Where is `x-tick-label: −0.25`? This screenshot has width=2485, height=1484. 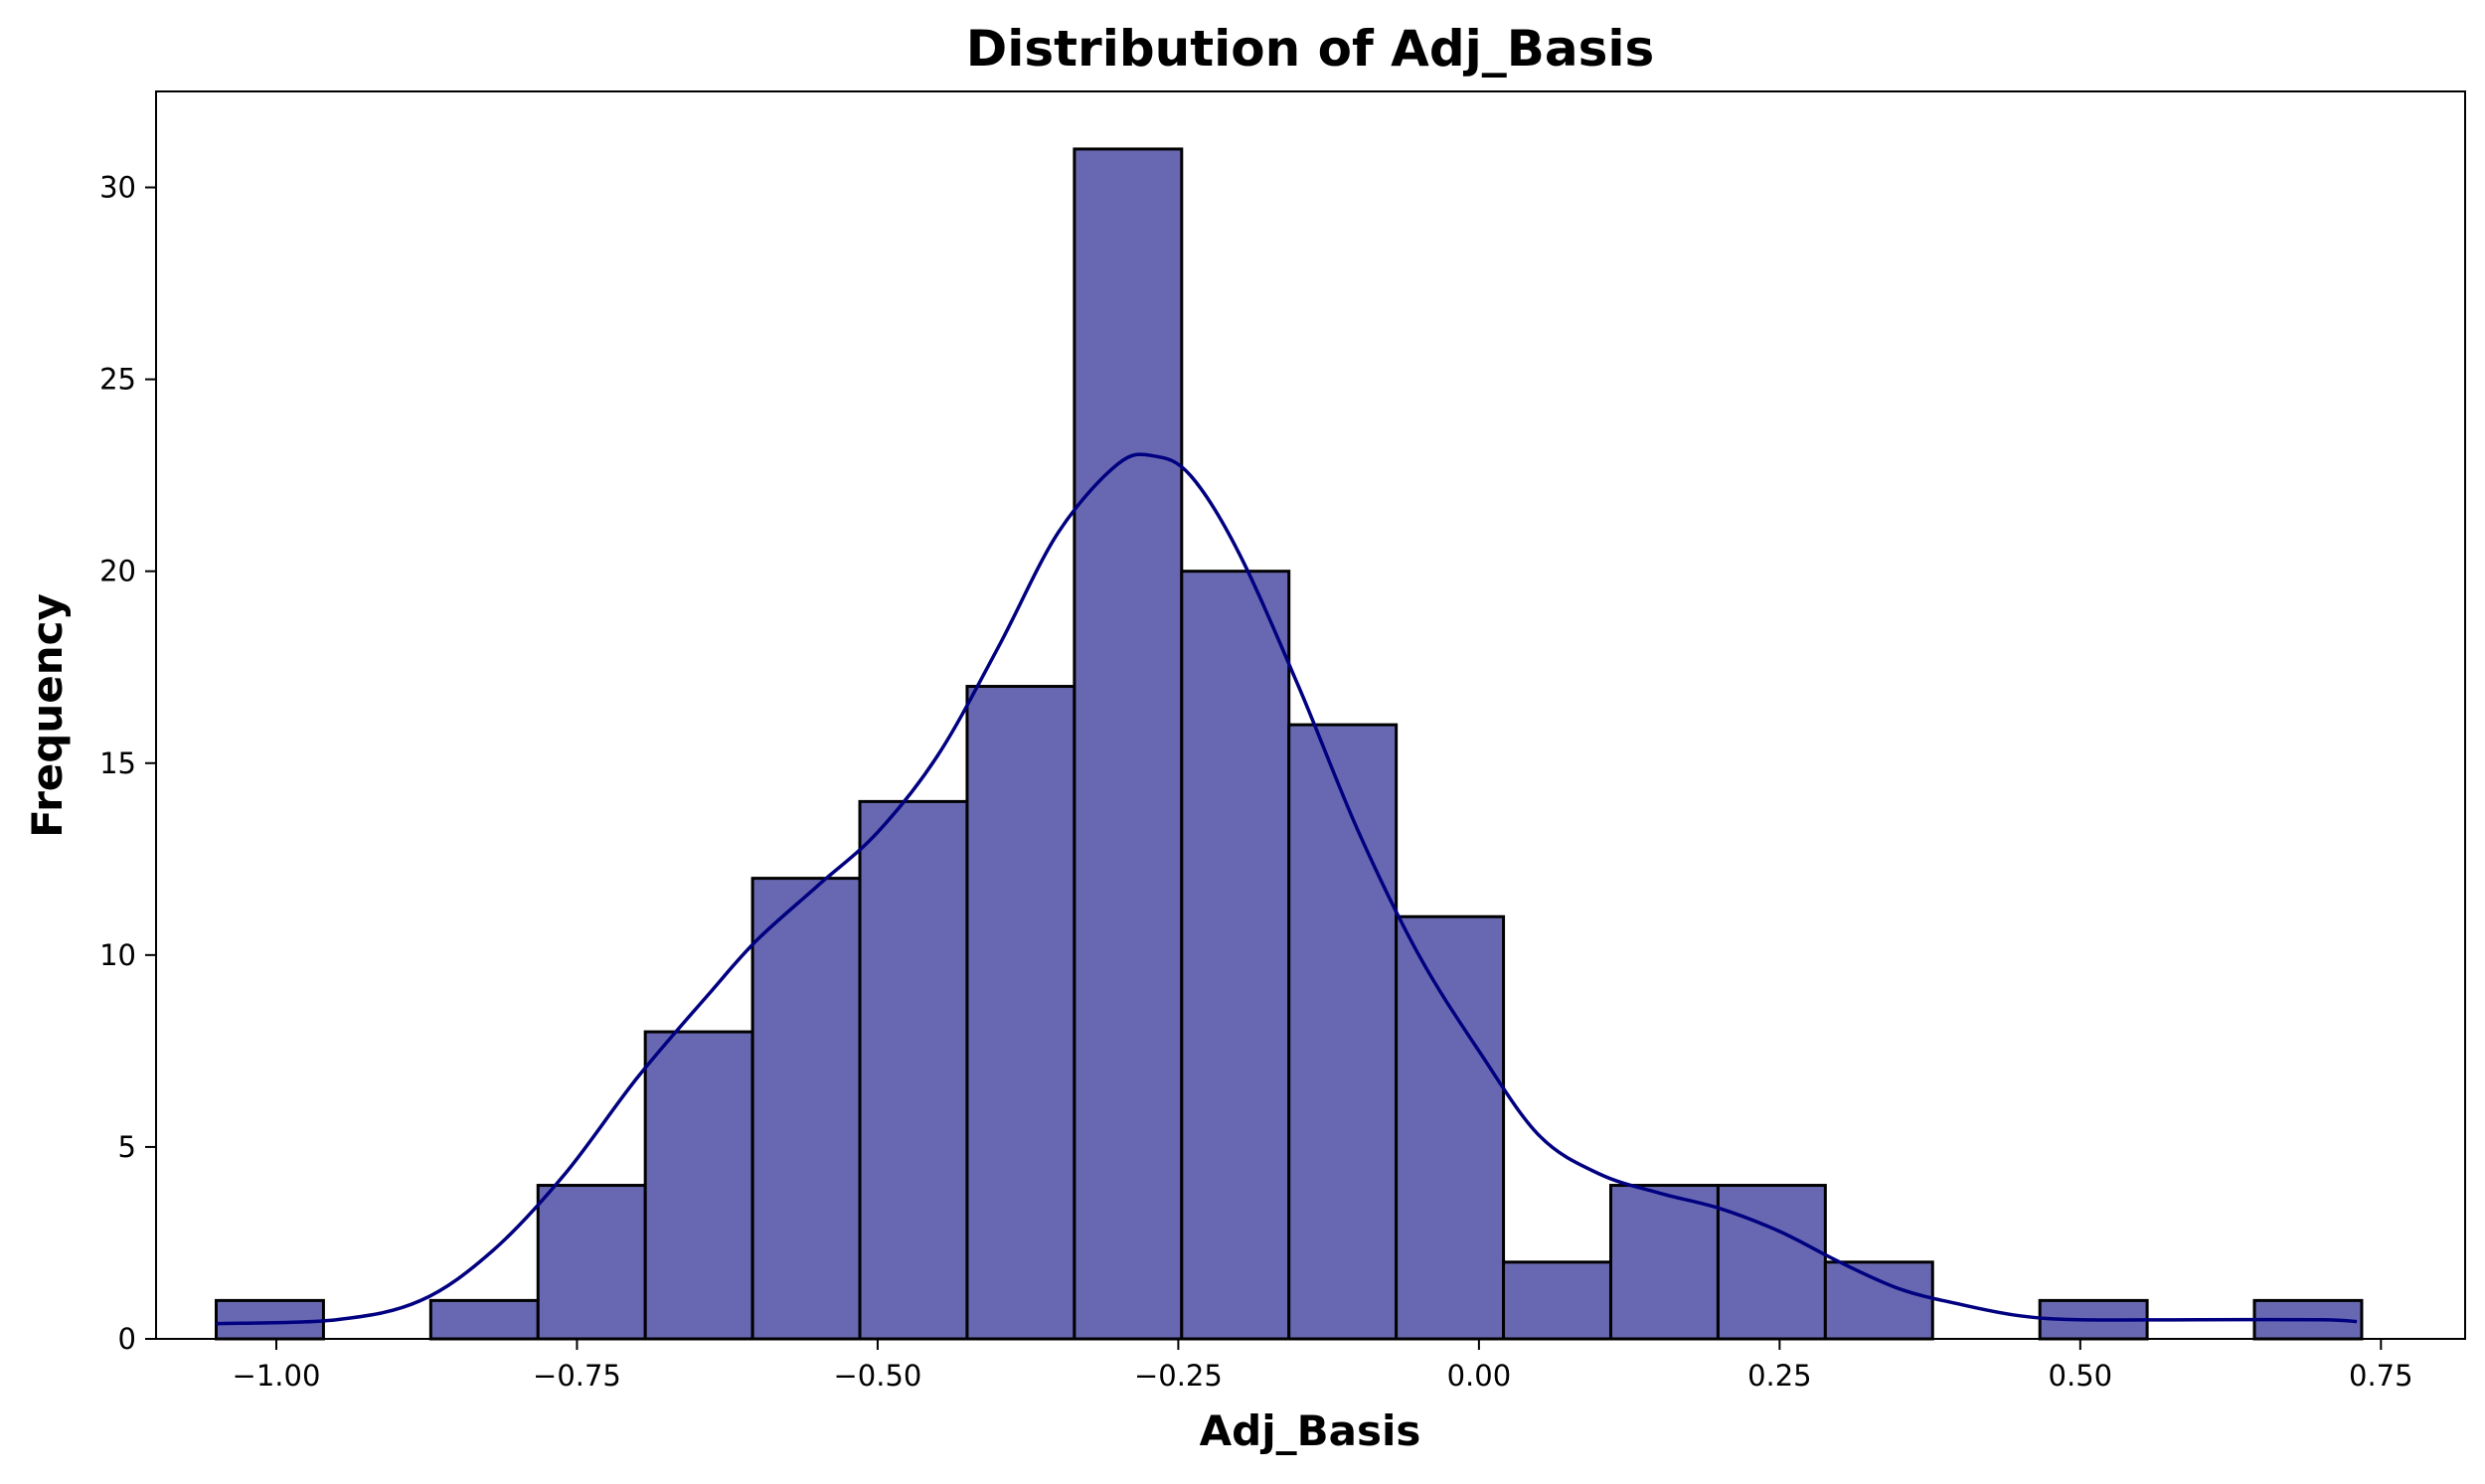
x-tick-label: −0.25 is located at coordinates (1178, 1376).